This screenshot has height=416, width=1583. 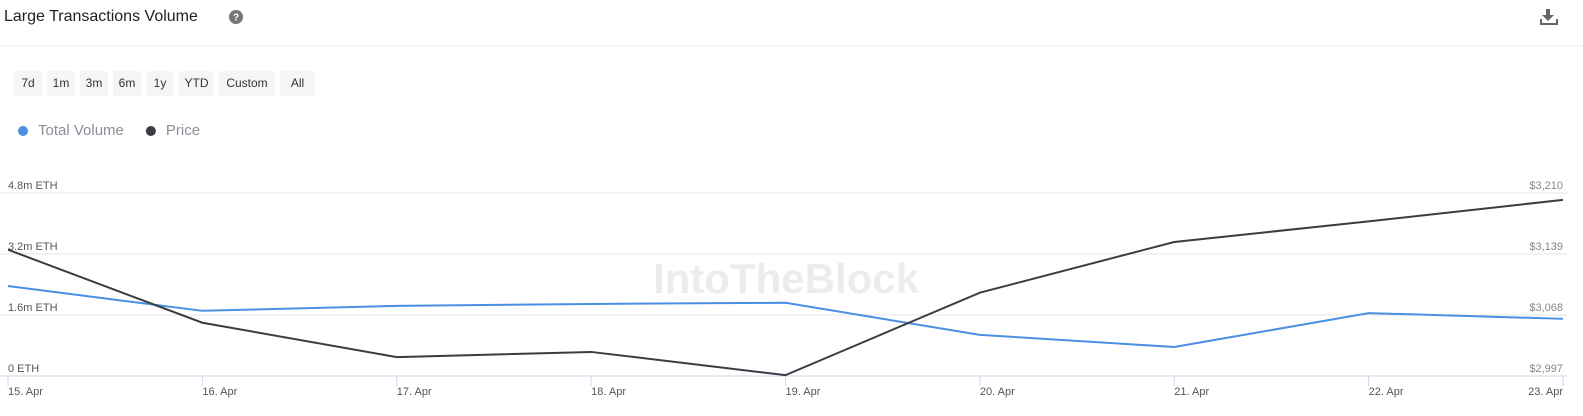 What do you see at coordinates (608, 392) in the screenshot?
I see `x-tick-label: 18. Apr` at bounding box center [608, 392].